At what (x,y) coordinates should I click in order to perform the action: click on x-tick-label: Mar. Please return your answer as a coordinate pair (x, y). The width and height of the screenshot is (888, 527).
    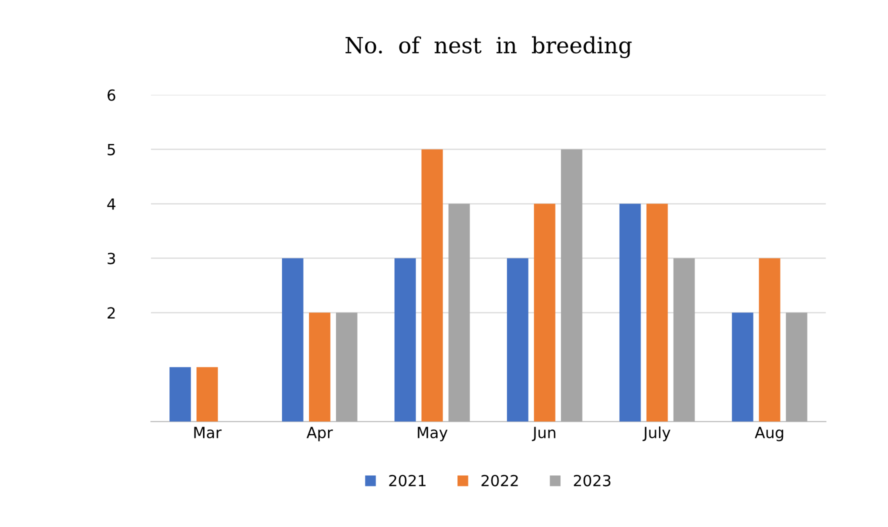
    Looking at the image, I should click on (208, 432).